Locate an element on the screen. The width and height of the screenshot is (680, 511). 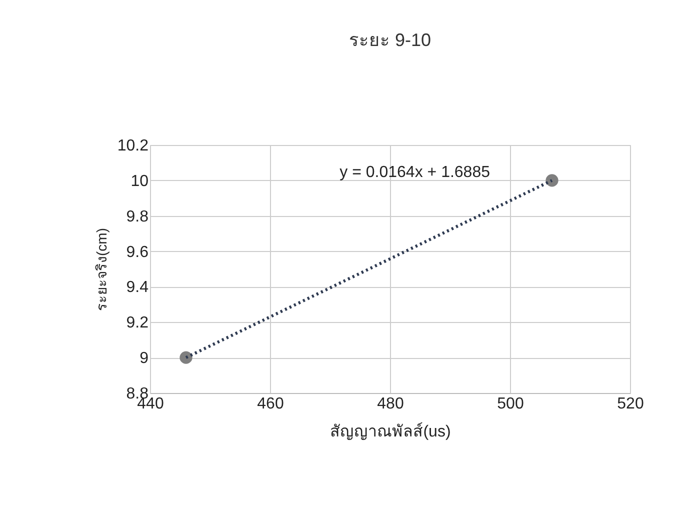
x-tick-label: 520 is located at coordinates (630, 404).